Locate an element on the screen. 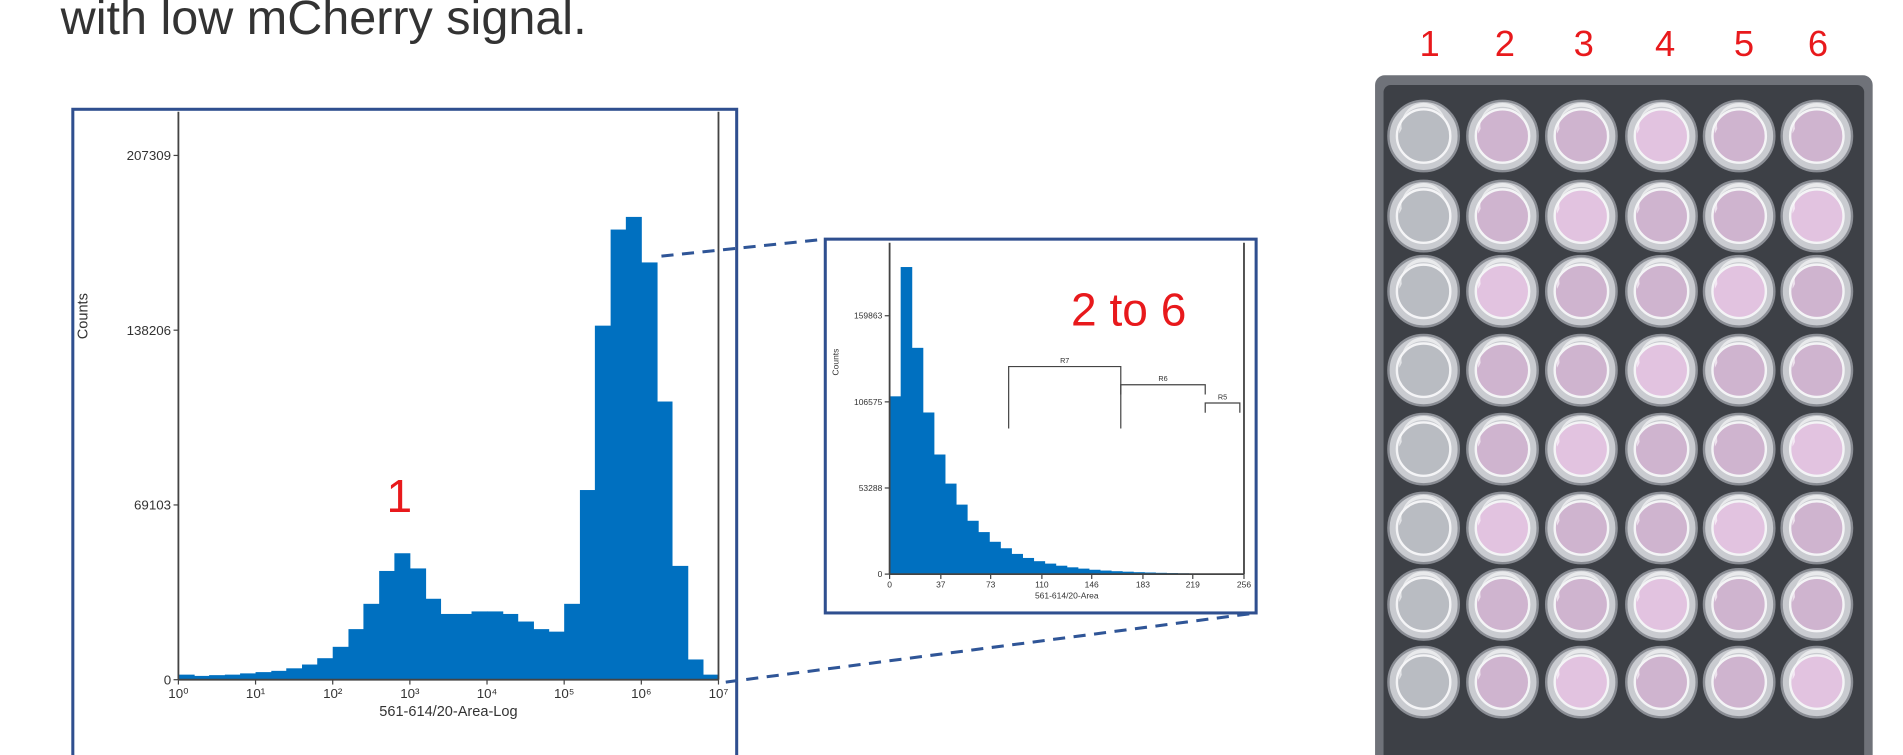 This screenshot has width=1903, height=755. x-tick-label: 10⁶ is located at coordinates (641, 693).